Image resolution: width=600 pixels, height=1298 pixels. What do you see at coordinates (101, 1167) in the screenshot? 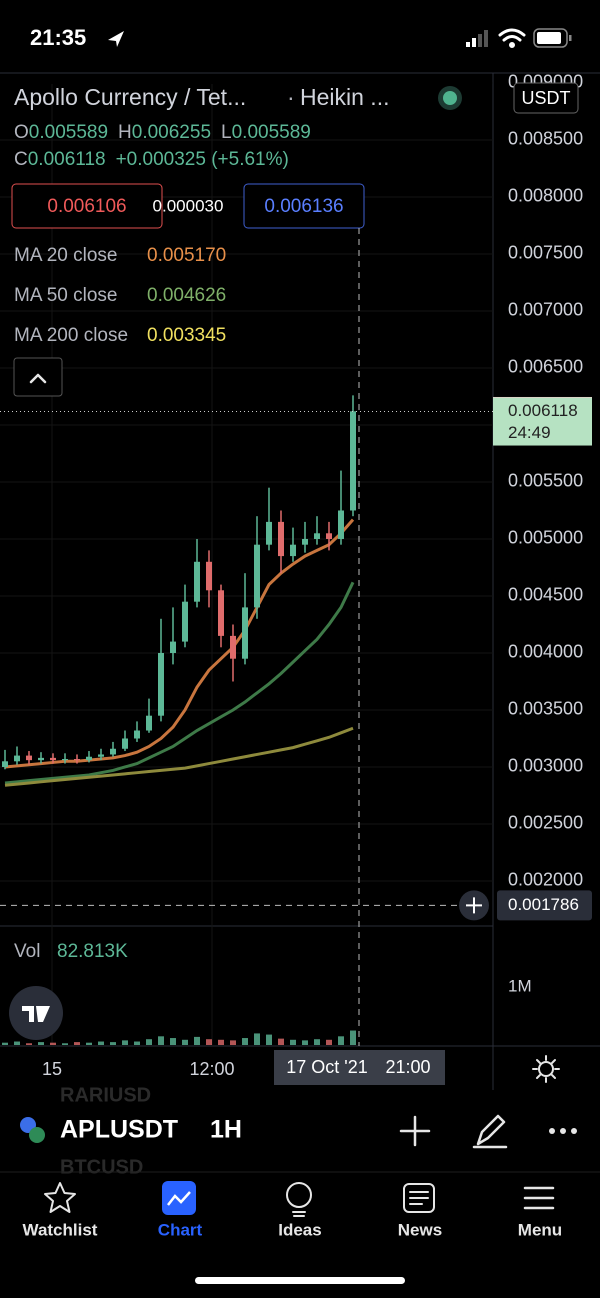
I see `ghost-symbol: BTCUSD` at bounding box center [101, 1167].